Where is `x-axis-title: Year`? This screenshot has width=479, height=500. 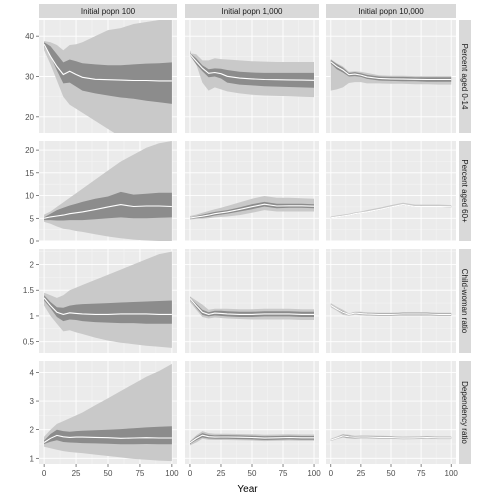 x-axis-title: Year is located at coordinates (247, 489).